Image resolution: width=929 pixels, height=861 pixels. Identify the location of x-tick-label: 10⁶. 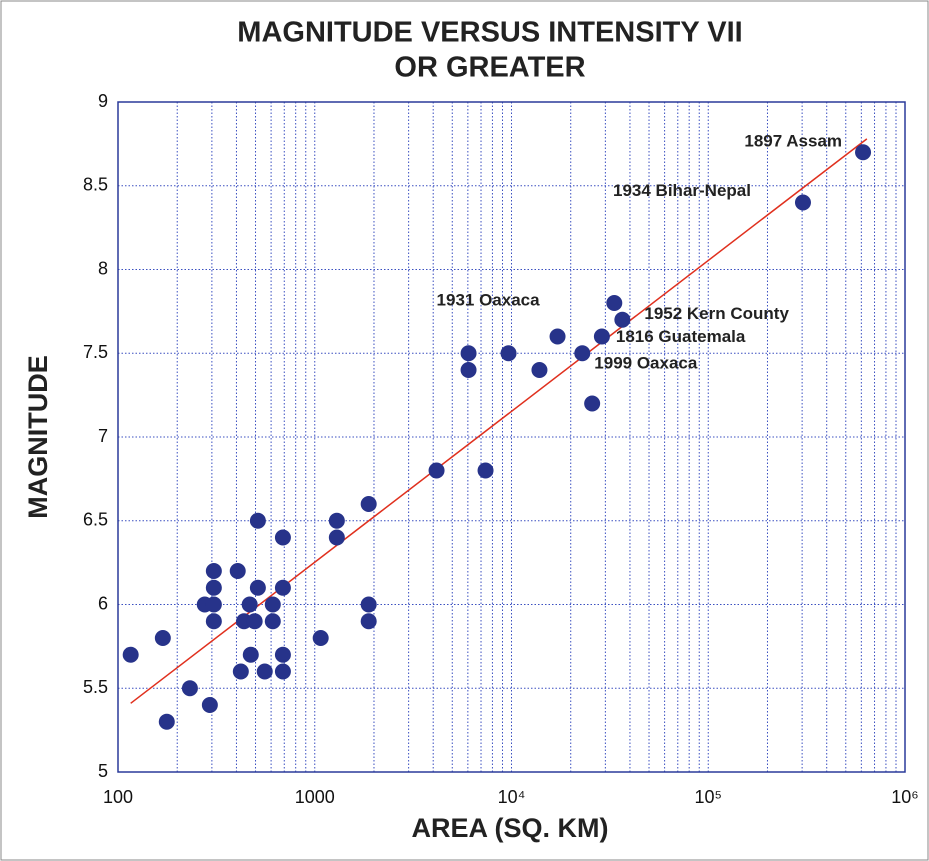
(904, 797).